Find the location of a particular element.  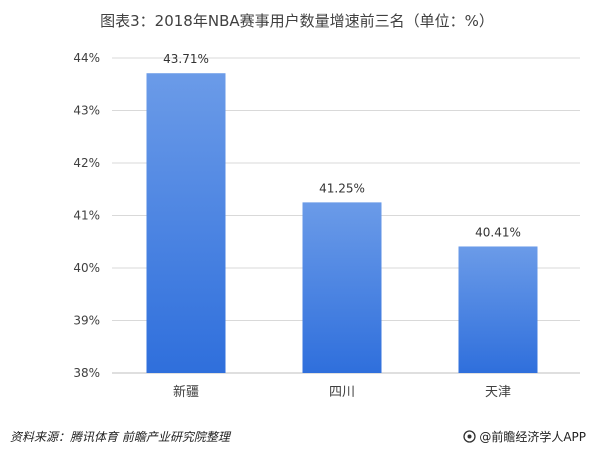

y-tick-label: 44% is located at coordinates (86, 58).